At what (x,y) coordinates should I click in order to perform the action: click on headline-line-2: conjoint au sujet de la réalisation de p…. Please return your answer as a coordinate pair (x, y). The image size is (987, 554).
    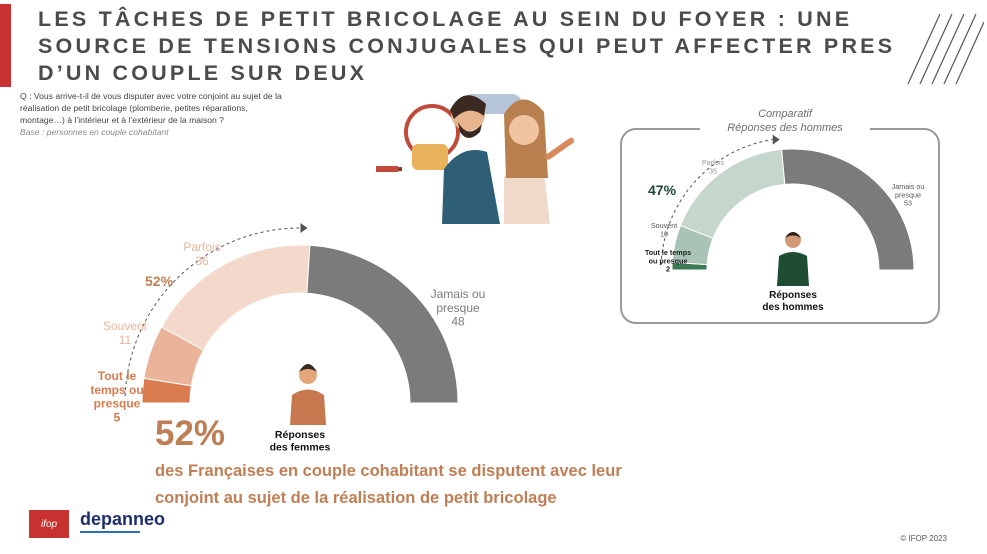
    Looking at the image, I should click on (356, 498).